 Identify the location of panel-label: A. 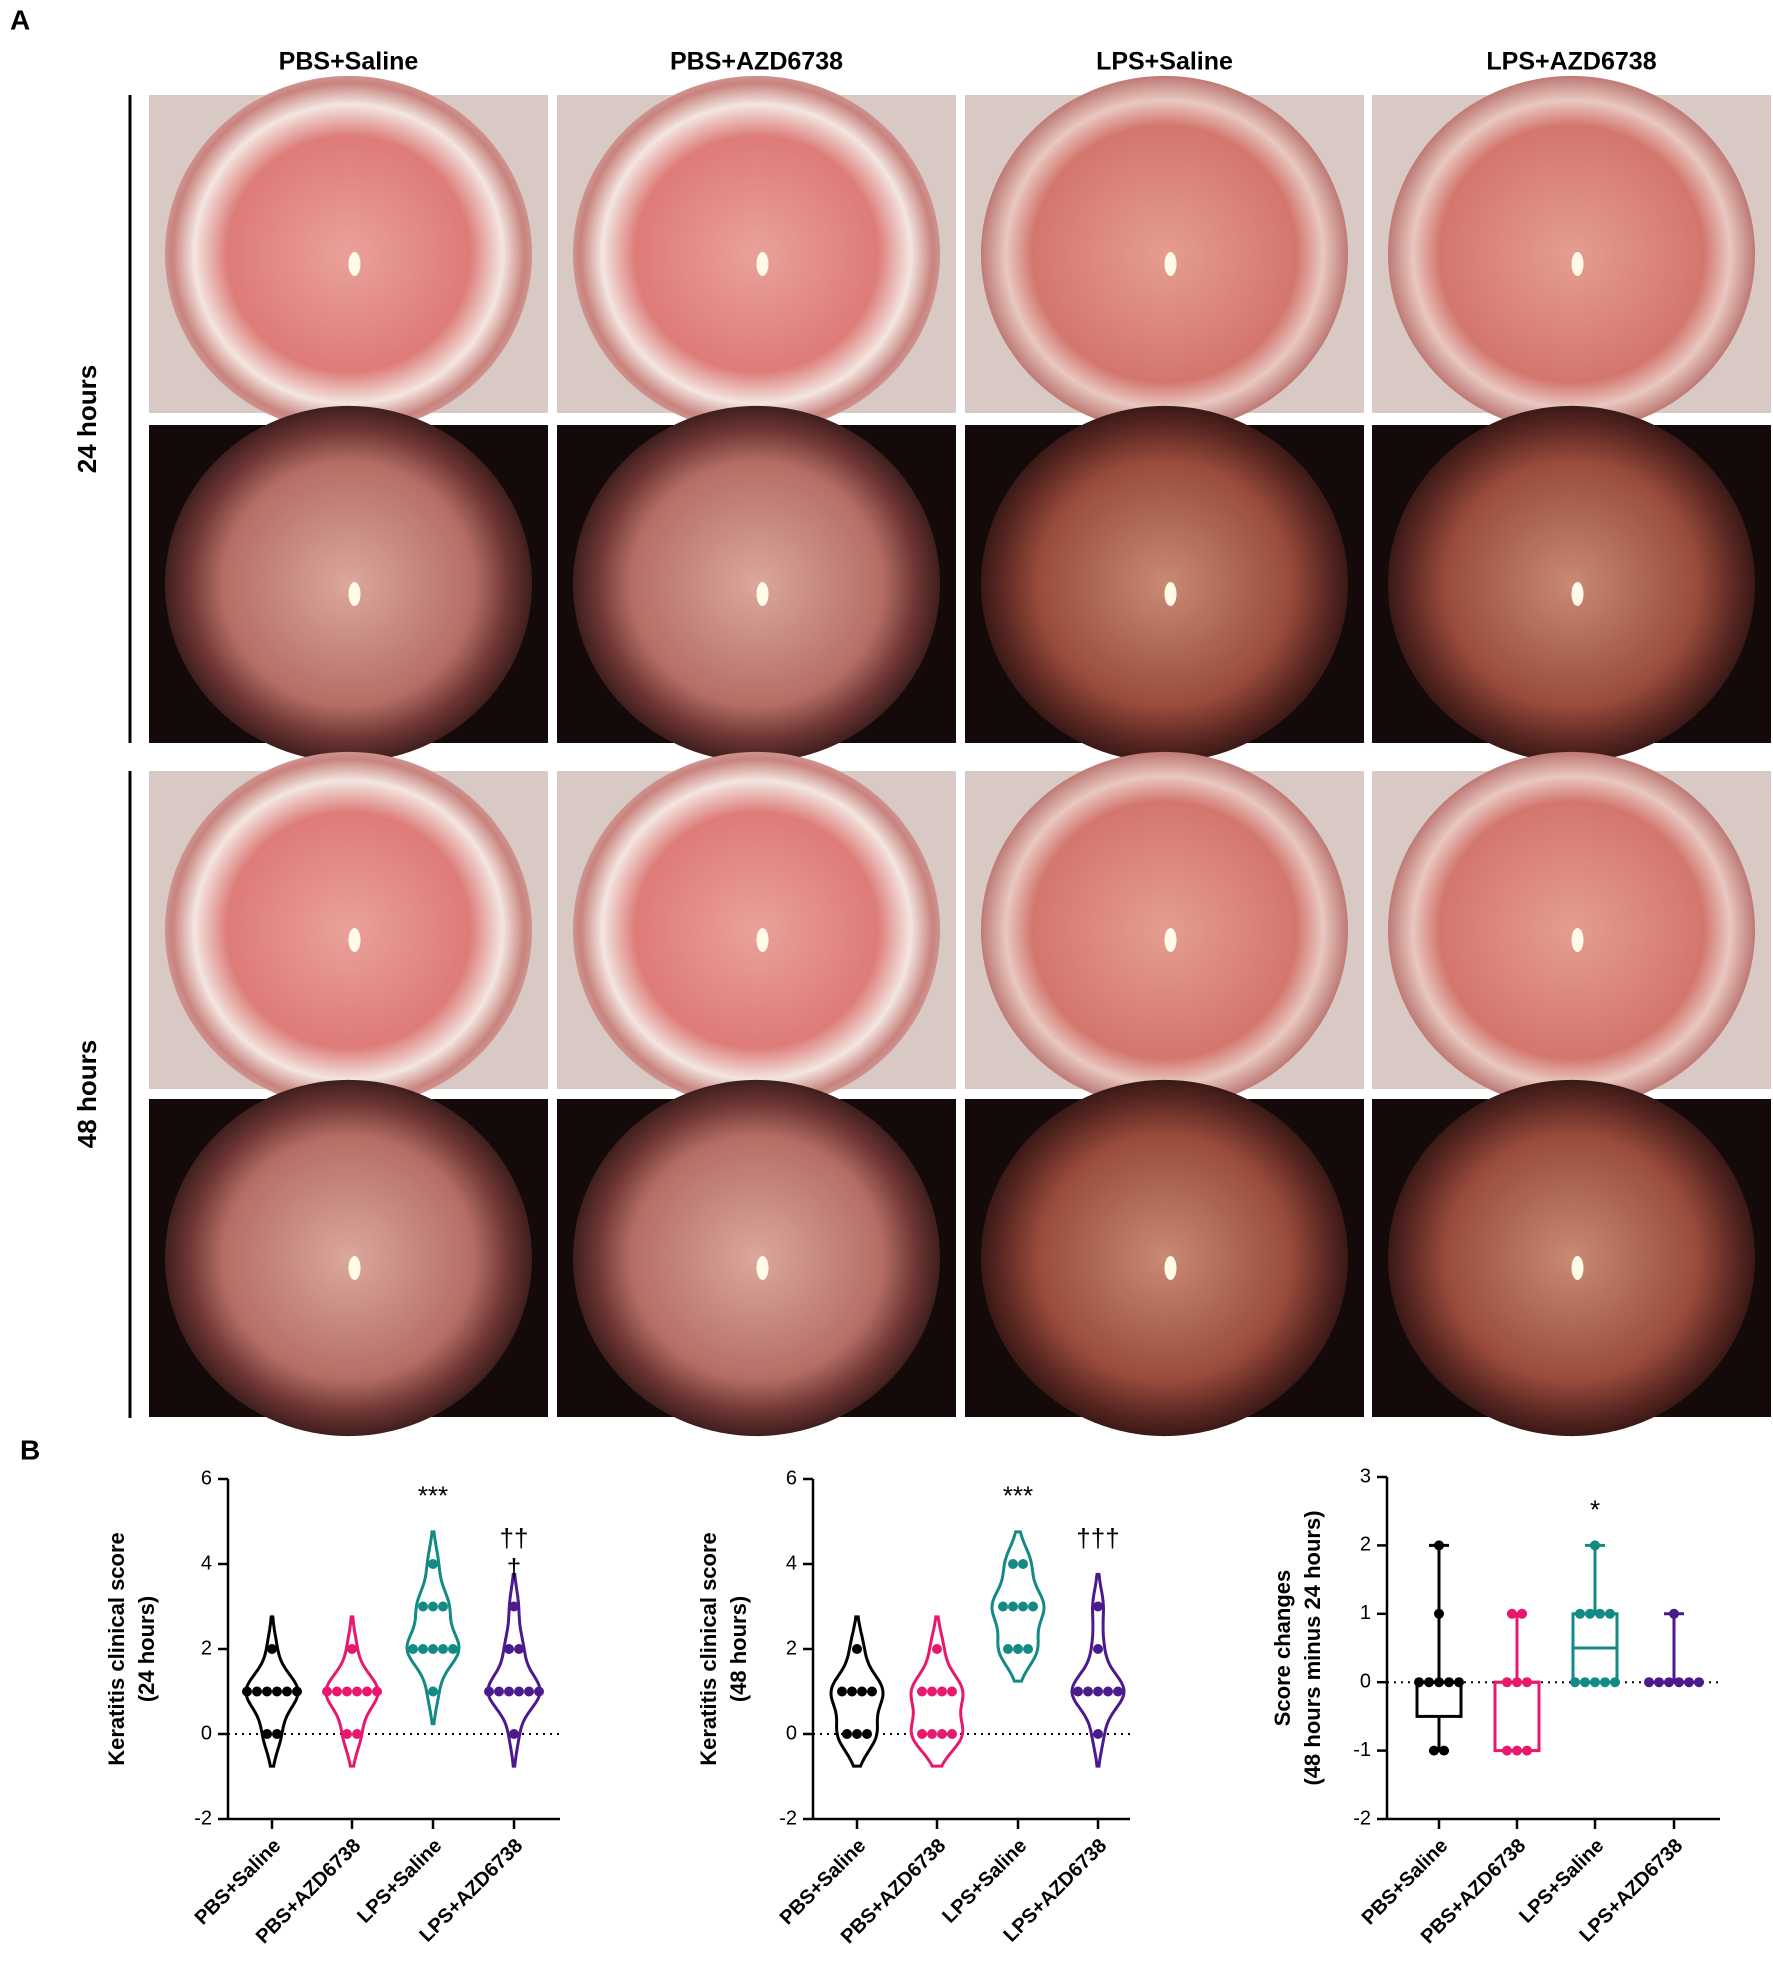
(20, 19).